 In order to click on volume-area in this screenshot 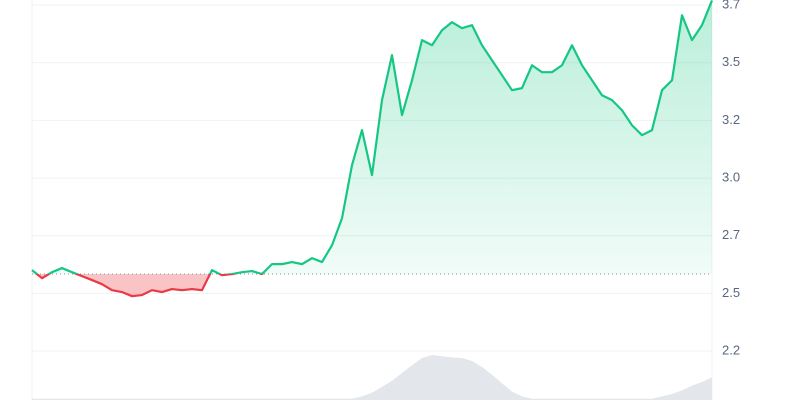, I will do `click(372, 377)`.